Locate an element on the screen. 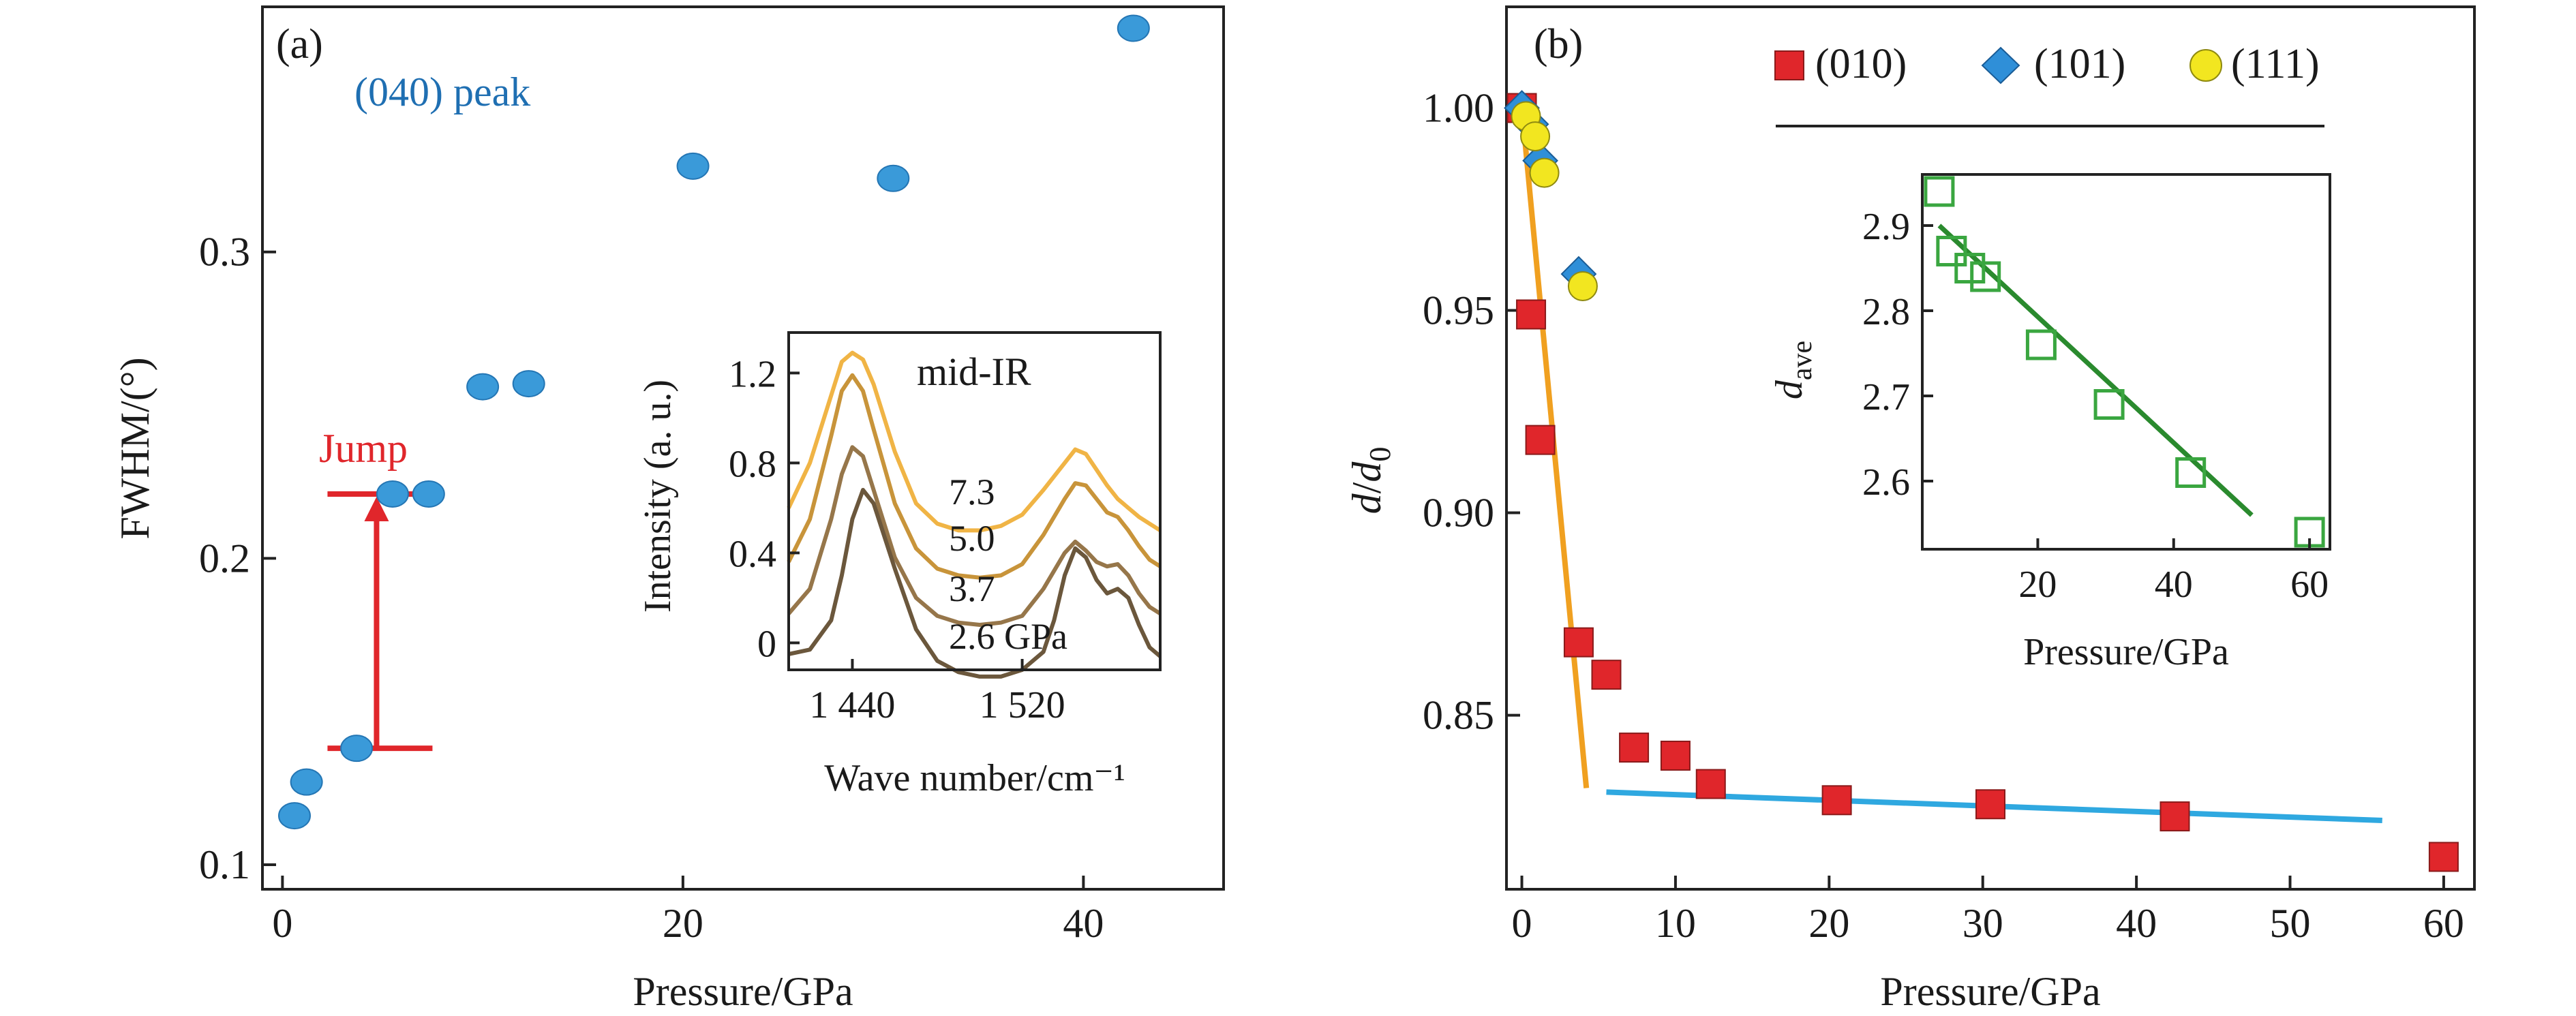 This screenshot has height=1016, width=2576. panel-a-y-tick-label: 0.2 is located at coordinates (225, 558).